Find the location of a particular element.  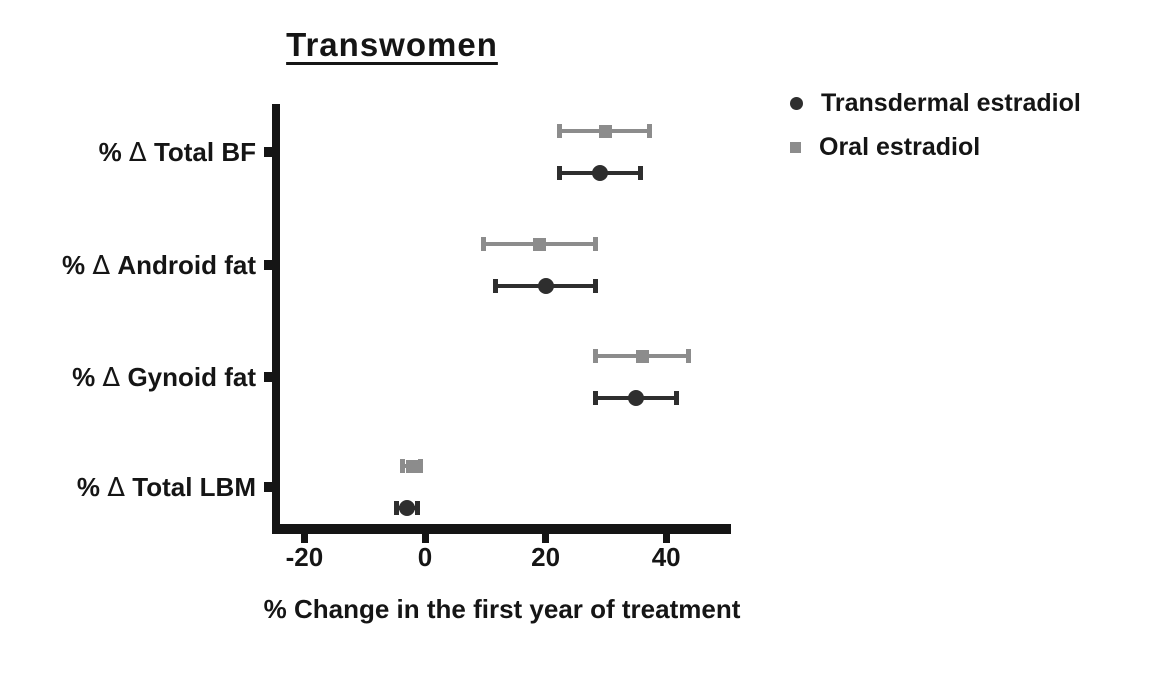

x-axis-line is located at coordinates (501, 529).